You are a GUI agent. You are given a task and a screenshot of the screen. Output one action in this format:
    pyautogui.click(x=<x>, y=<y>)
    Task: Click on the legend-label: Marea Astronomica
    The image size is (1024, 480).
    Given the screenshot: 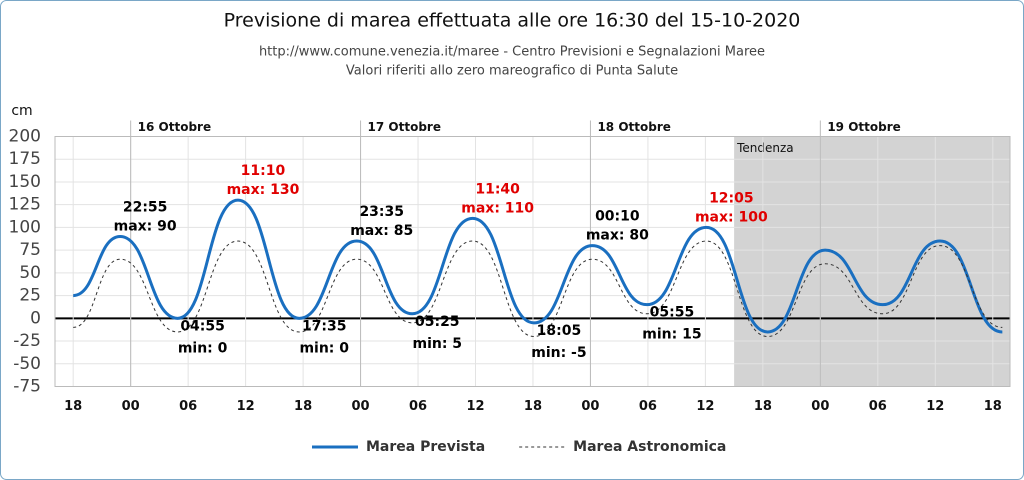 What is the action you would take?
    pyautogui.click(x=649, y=447)
    